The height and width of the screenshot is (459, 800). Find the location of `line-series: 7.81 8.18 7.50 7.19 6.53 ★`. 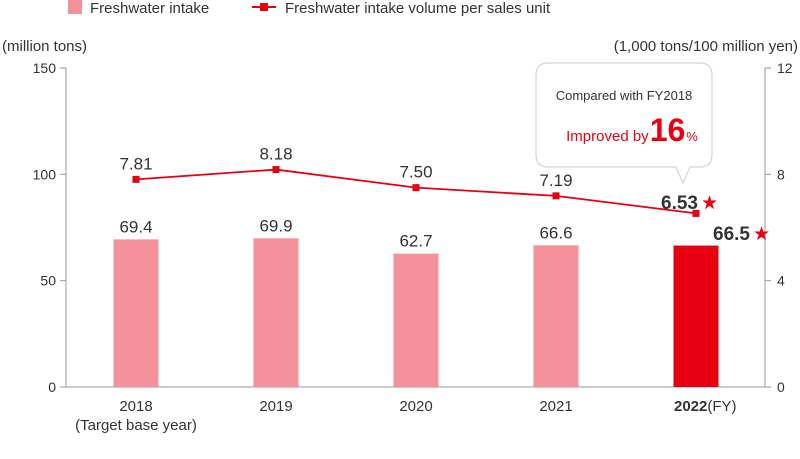

line-series: 7.81 8.18 7.50 7.19 6.53 ★ is located at coordinates (418, 181).